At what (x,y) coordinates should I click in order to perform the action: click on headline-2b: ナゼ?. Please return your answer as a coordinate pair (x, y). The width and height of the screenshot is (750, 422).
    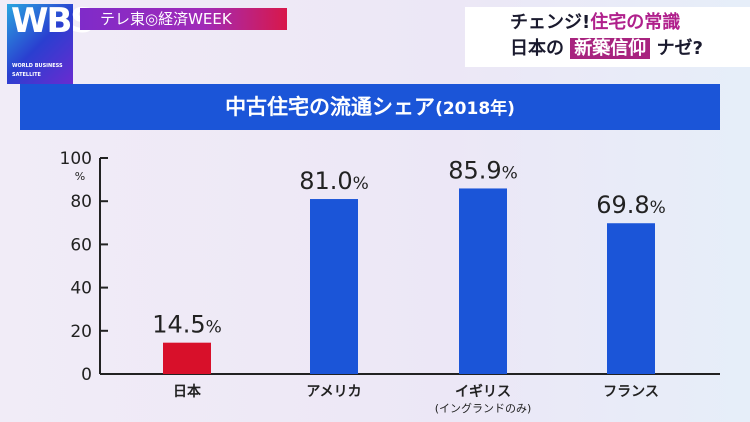
    Looking at the image, I should click on (680, 48).